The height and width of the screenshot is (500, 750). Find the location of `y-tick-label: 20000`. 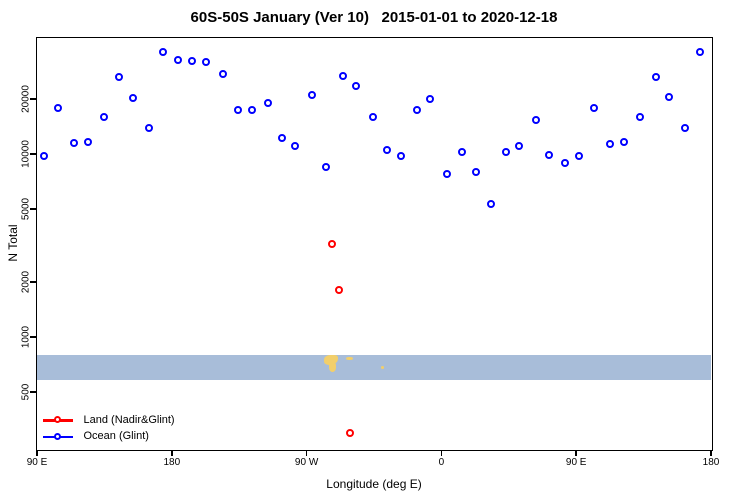

y-tick-label: 20000 is located at coordinates (26, 98).